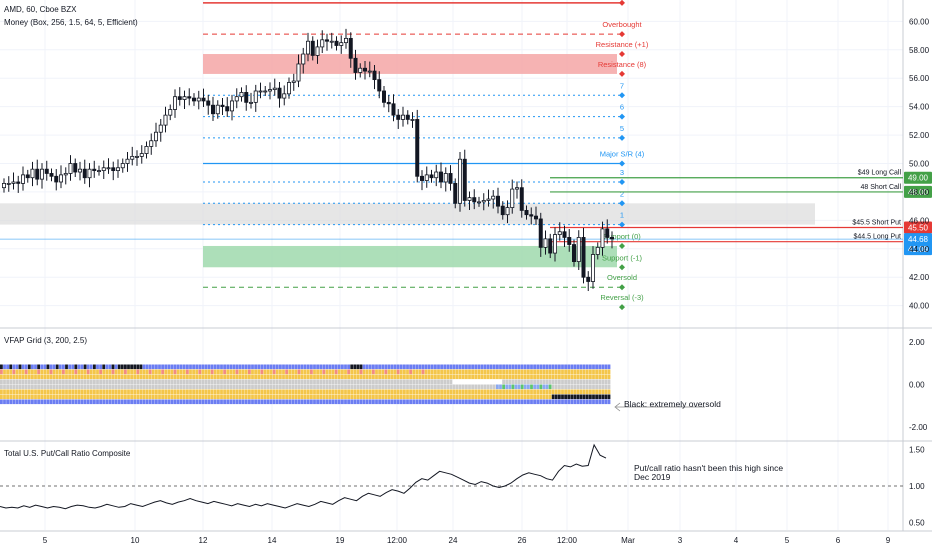  What do you see at coordinates (46, 340) in the screenshot?
I see `vfap-pane-title: VFAP Grid (3, 200, 2.5)` at bounding box center [46, 340].